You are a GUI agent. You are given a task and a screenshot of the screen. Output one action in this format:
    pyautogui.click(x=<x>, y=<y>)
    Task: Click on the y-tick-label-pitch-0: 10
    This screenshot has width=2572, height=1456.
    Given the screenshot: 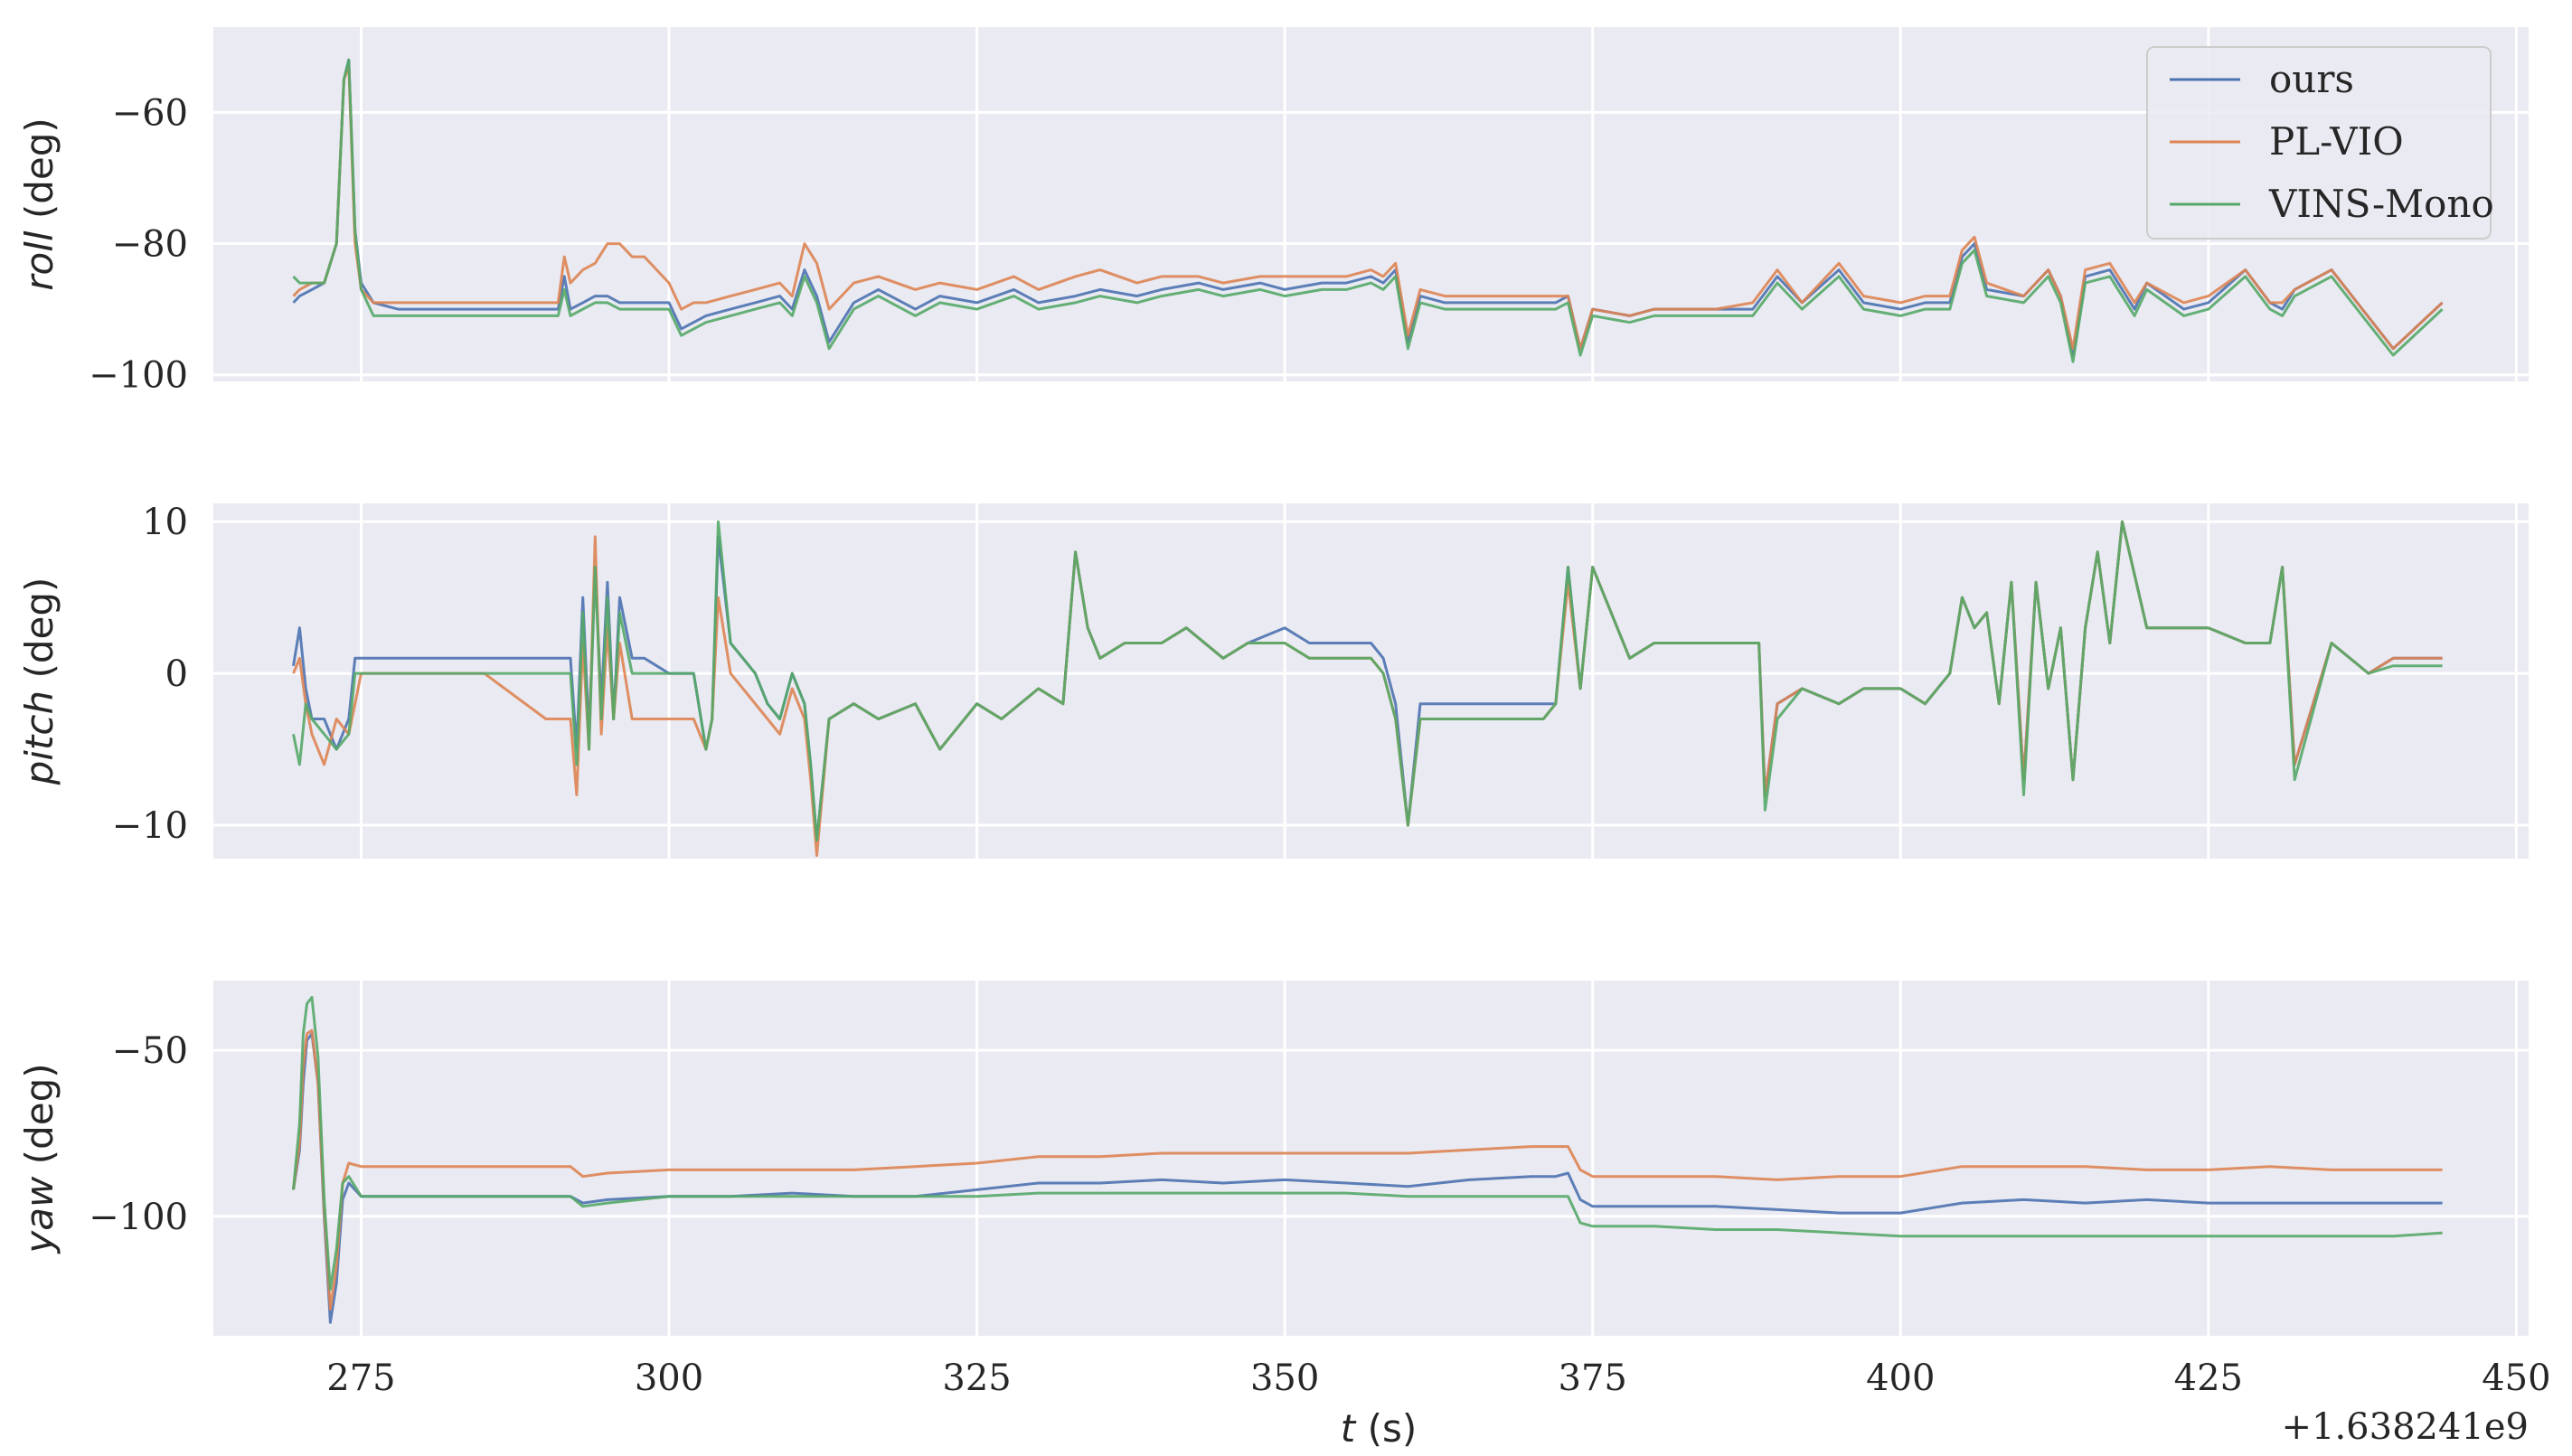 What is the action you would take?
    pyautogui.click(x=165, y=522)
    